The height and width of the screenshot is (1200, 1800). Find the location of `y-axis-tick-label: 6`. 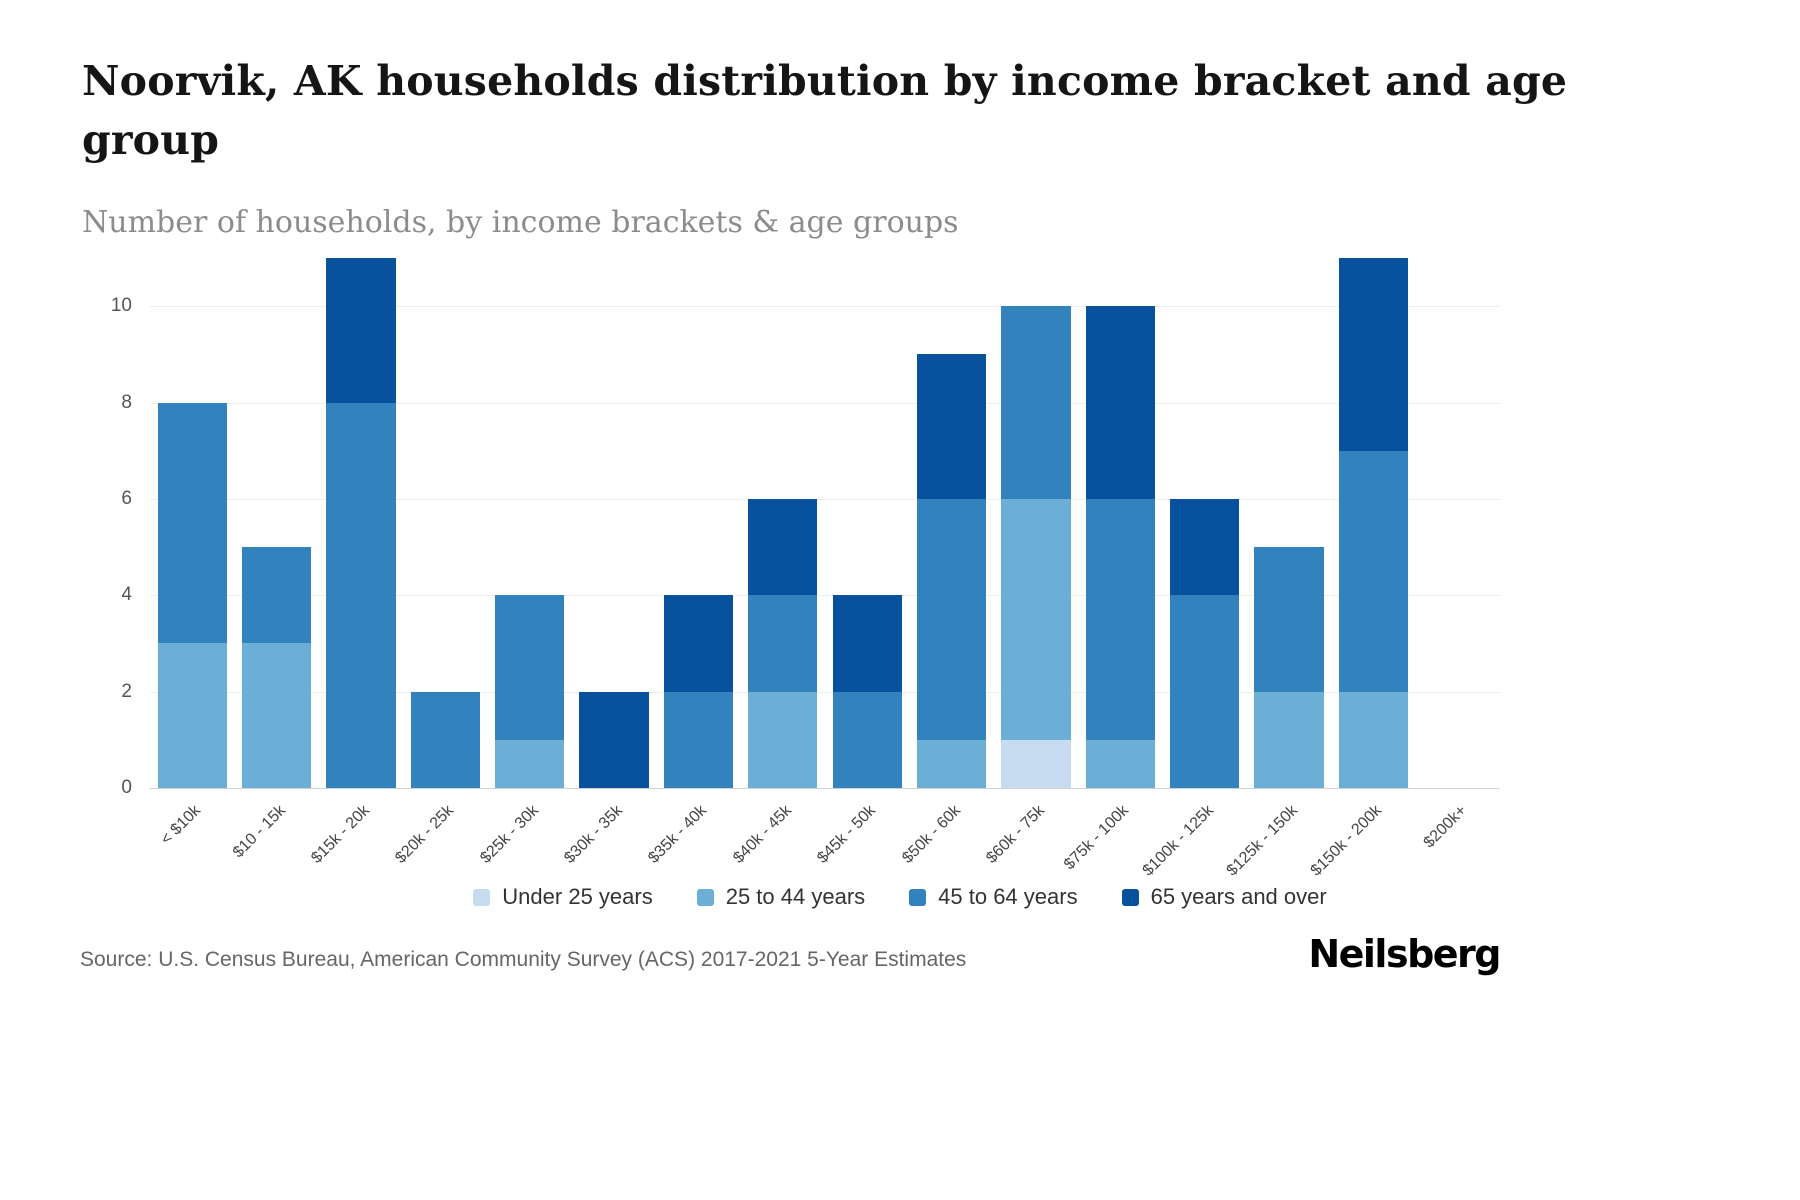

y-axis-tick-label: 6 is located at coordinates (126, 498).